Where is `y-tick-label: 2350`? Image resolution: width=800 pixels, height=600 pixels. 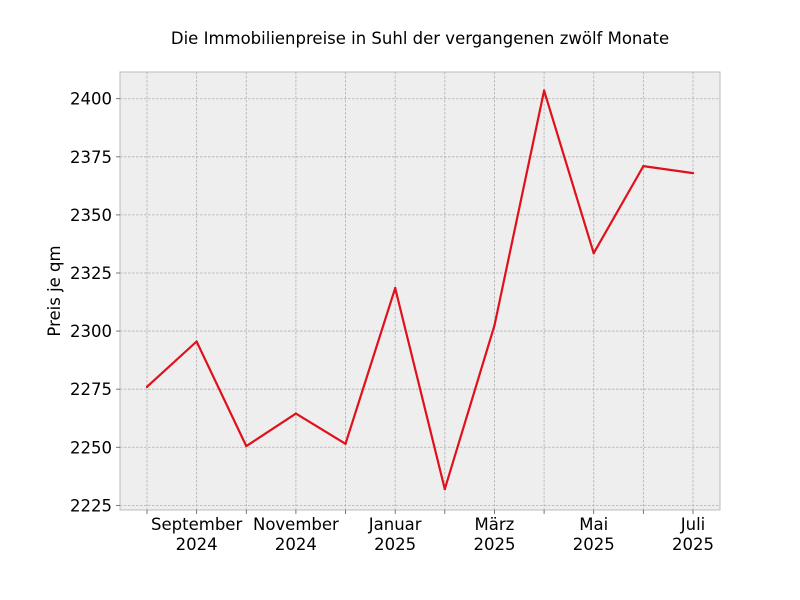 y-tick-label: 2350 is located at coordinates (91, 215).